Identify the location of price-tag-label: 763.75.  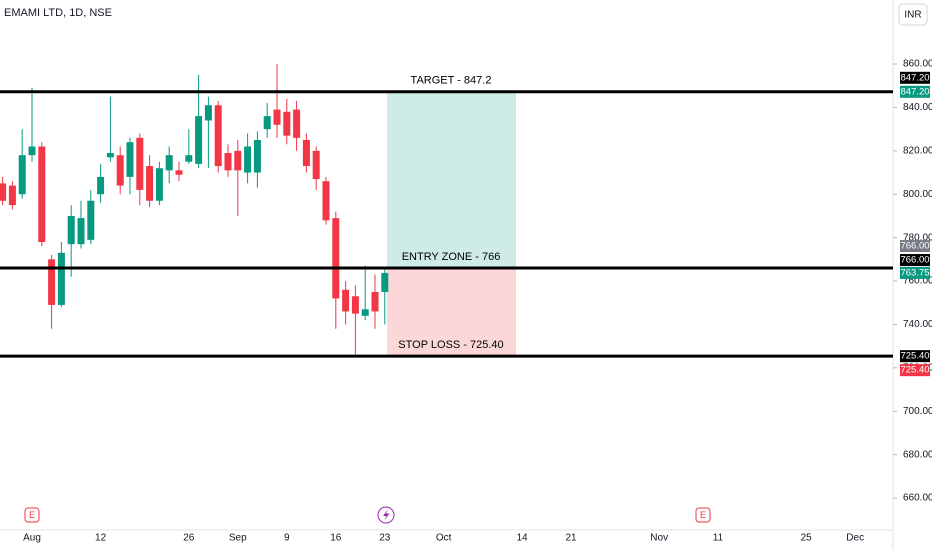
(914, 272).